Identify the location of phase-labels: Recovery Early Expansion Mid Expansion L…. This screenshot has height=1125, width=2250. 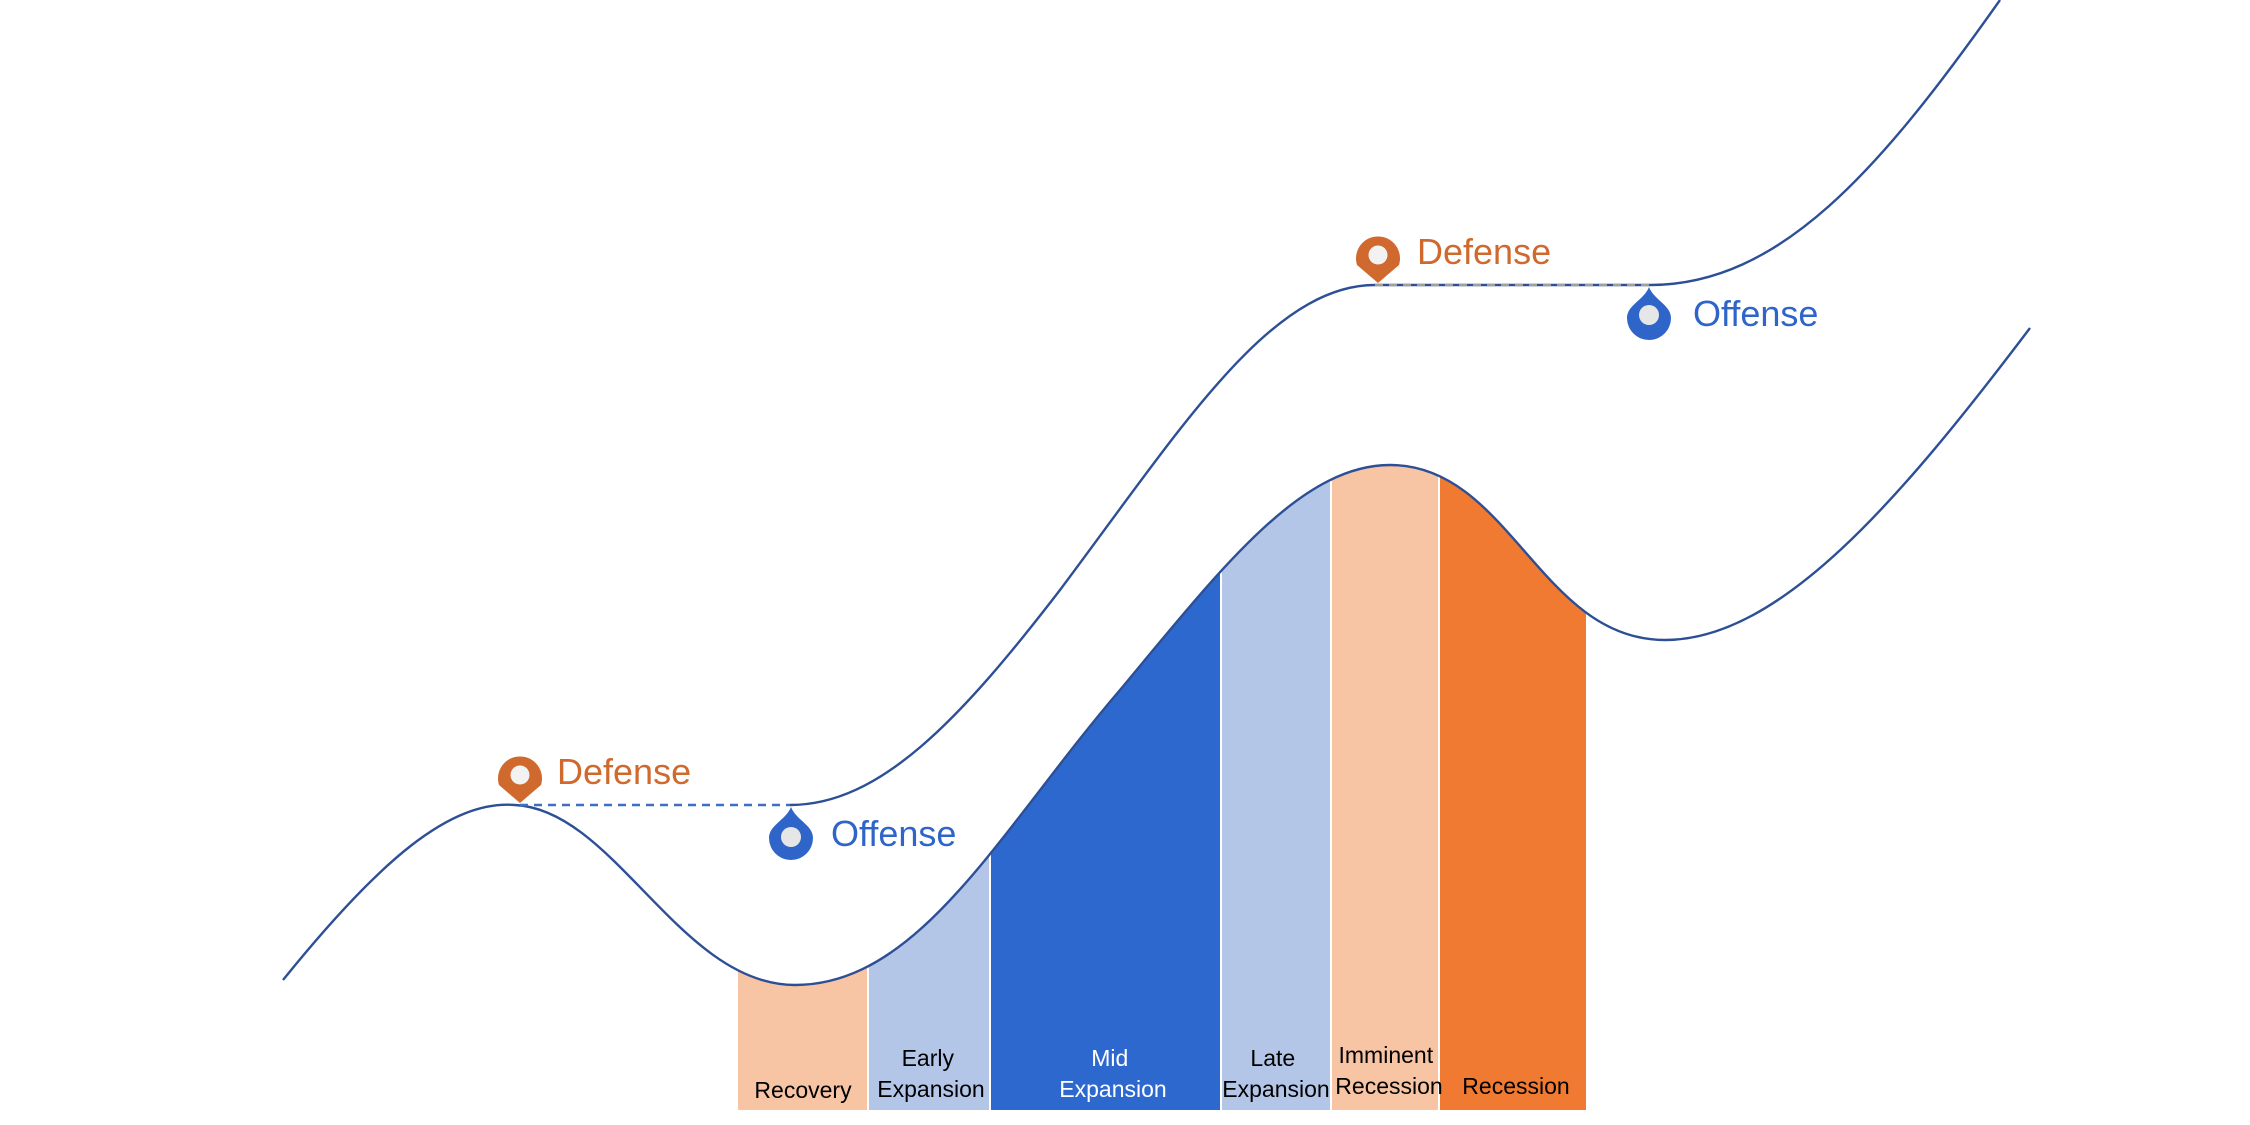
(1161, 1072).